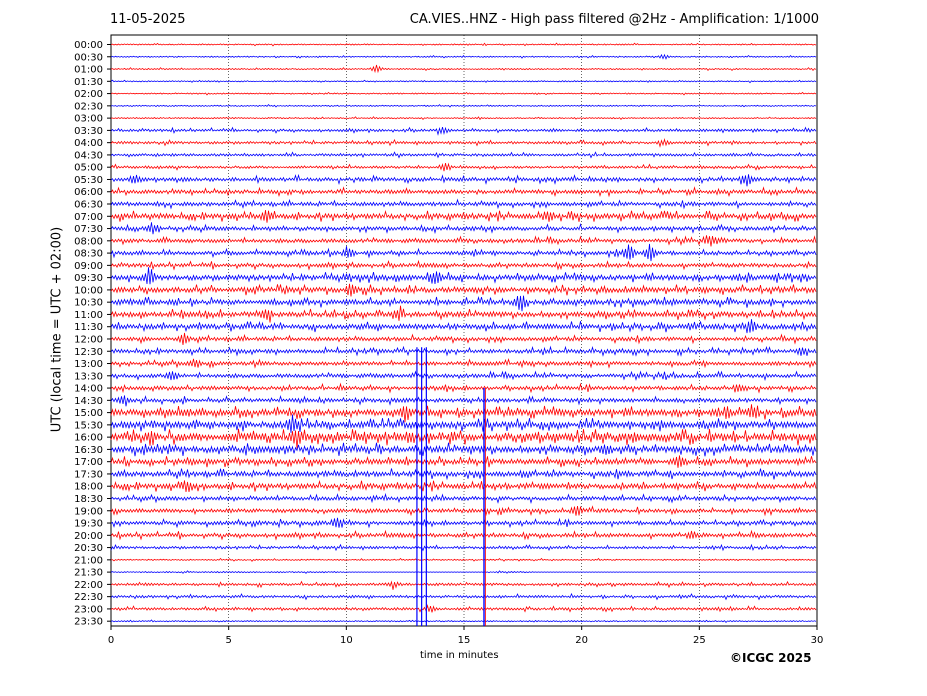 The width and height of the screenshot is (927, 696). Describe the element at coordinates (88, 585) in the screenshot. I see `y-tick-label: 22:00` at that location.